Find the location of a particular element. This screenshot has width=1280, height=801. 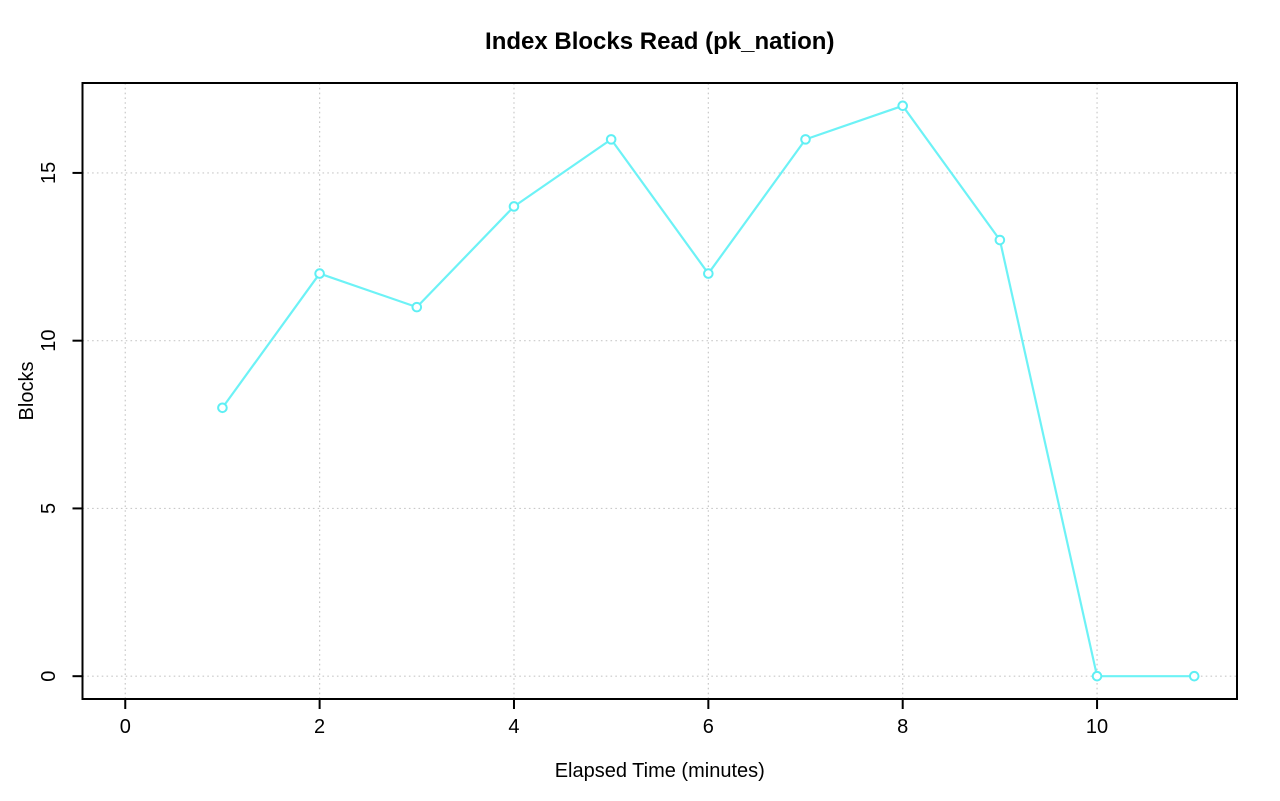

chart-title: Index Blocks Read (pk_nation) is located at coordinates (659, 41).